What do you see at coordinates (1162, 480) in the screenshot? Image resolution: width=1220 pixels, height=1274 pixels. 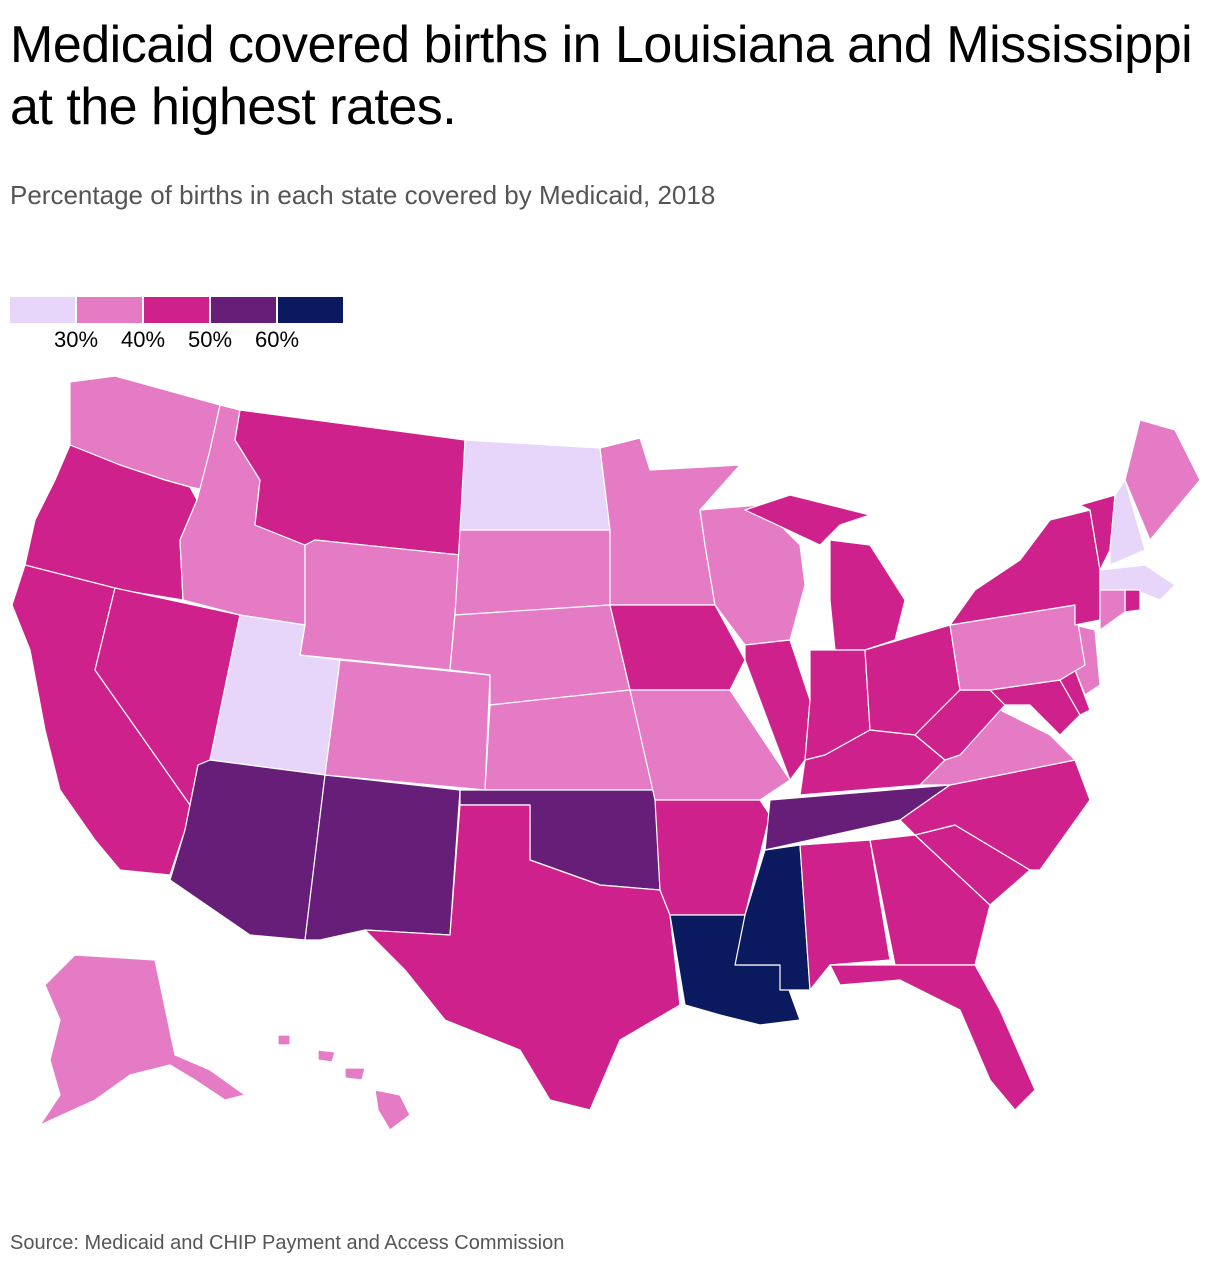 I see `state-me` at bounding box center [1162, 480].